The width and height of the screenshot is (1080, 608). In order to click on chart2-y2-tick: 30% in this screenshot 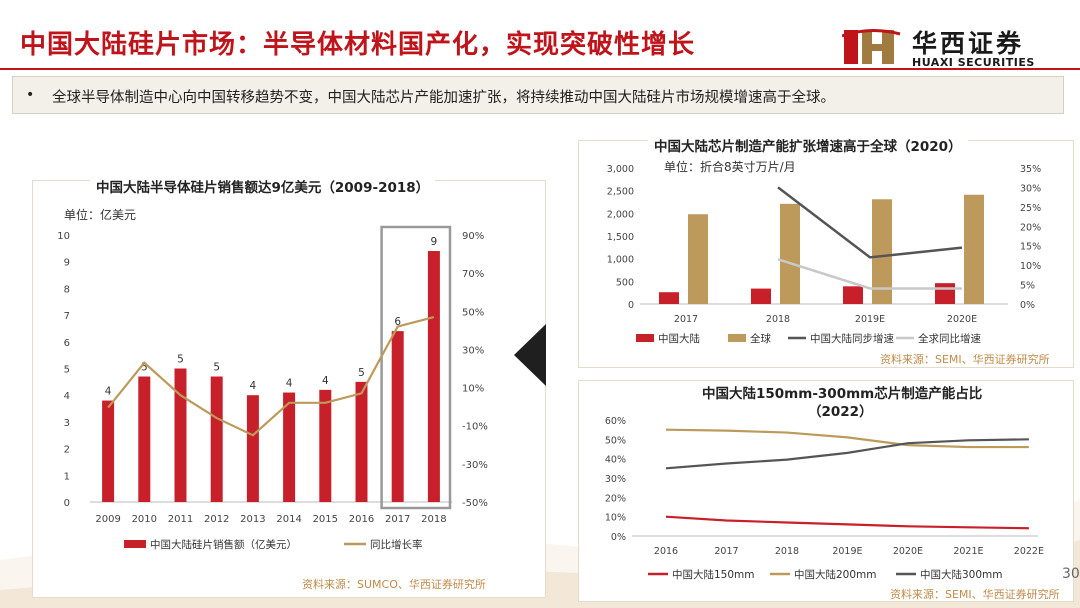, I will do `click(1030, 188)`.